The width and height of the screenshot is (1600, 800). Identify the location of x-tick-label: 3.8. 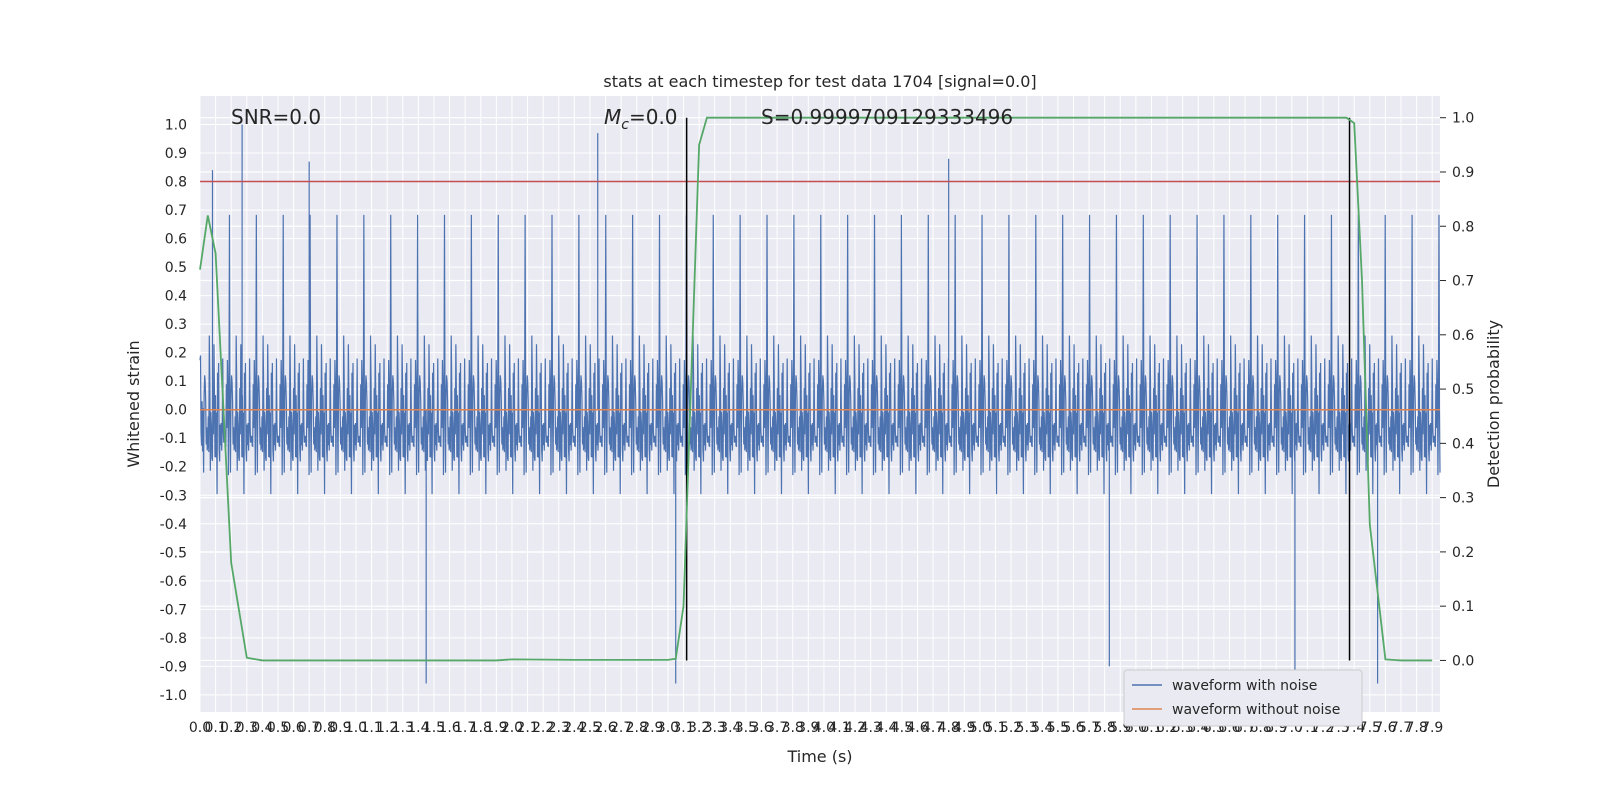
(793, 728).